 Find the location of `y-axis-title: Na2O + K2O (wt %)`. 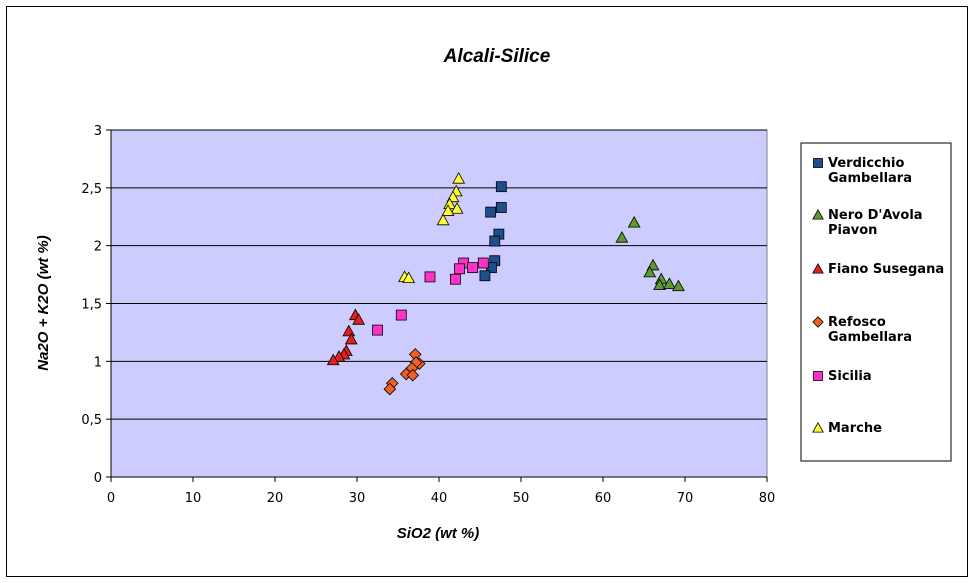

y-axis-title: Na2O + K2O (wt %) is located at coordinates (43, 302).